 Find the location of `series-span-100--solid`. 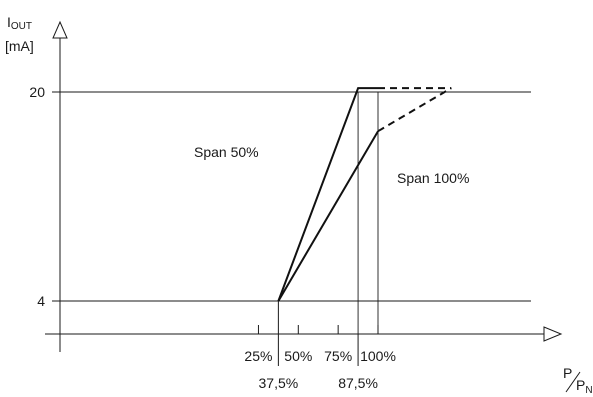

series-span-100--solid is located at coordinates (328, 216).